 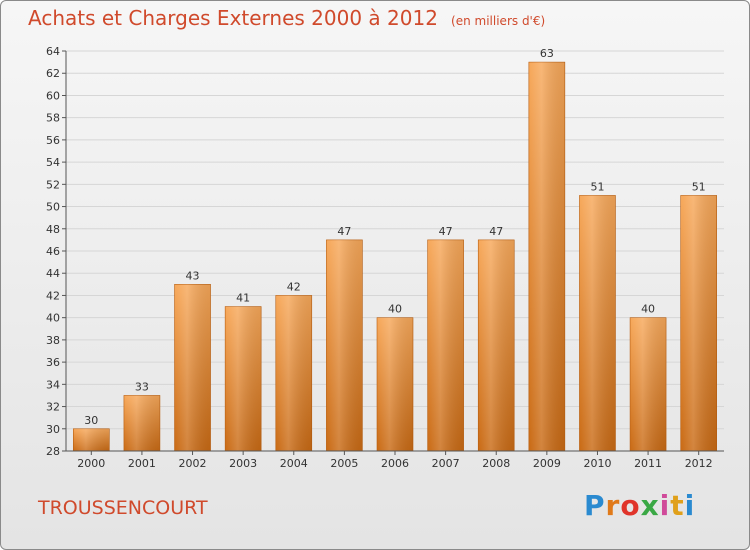 What do you see at coordinates (53, 229) in the screenshot?
I see `y-tick-label: 48` at bounding box center [53, 229].